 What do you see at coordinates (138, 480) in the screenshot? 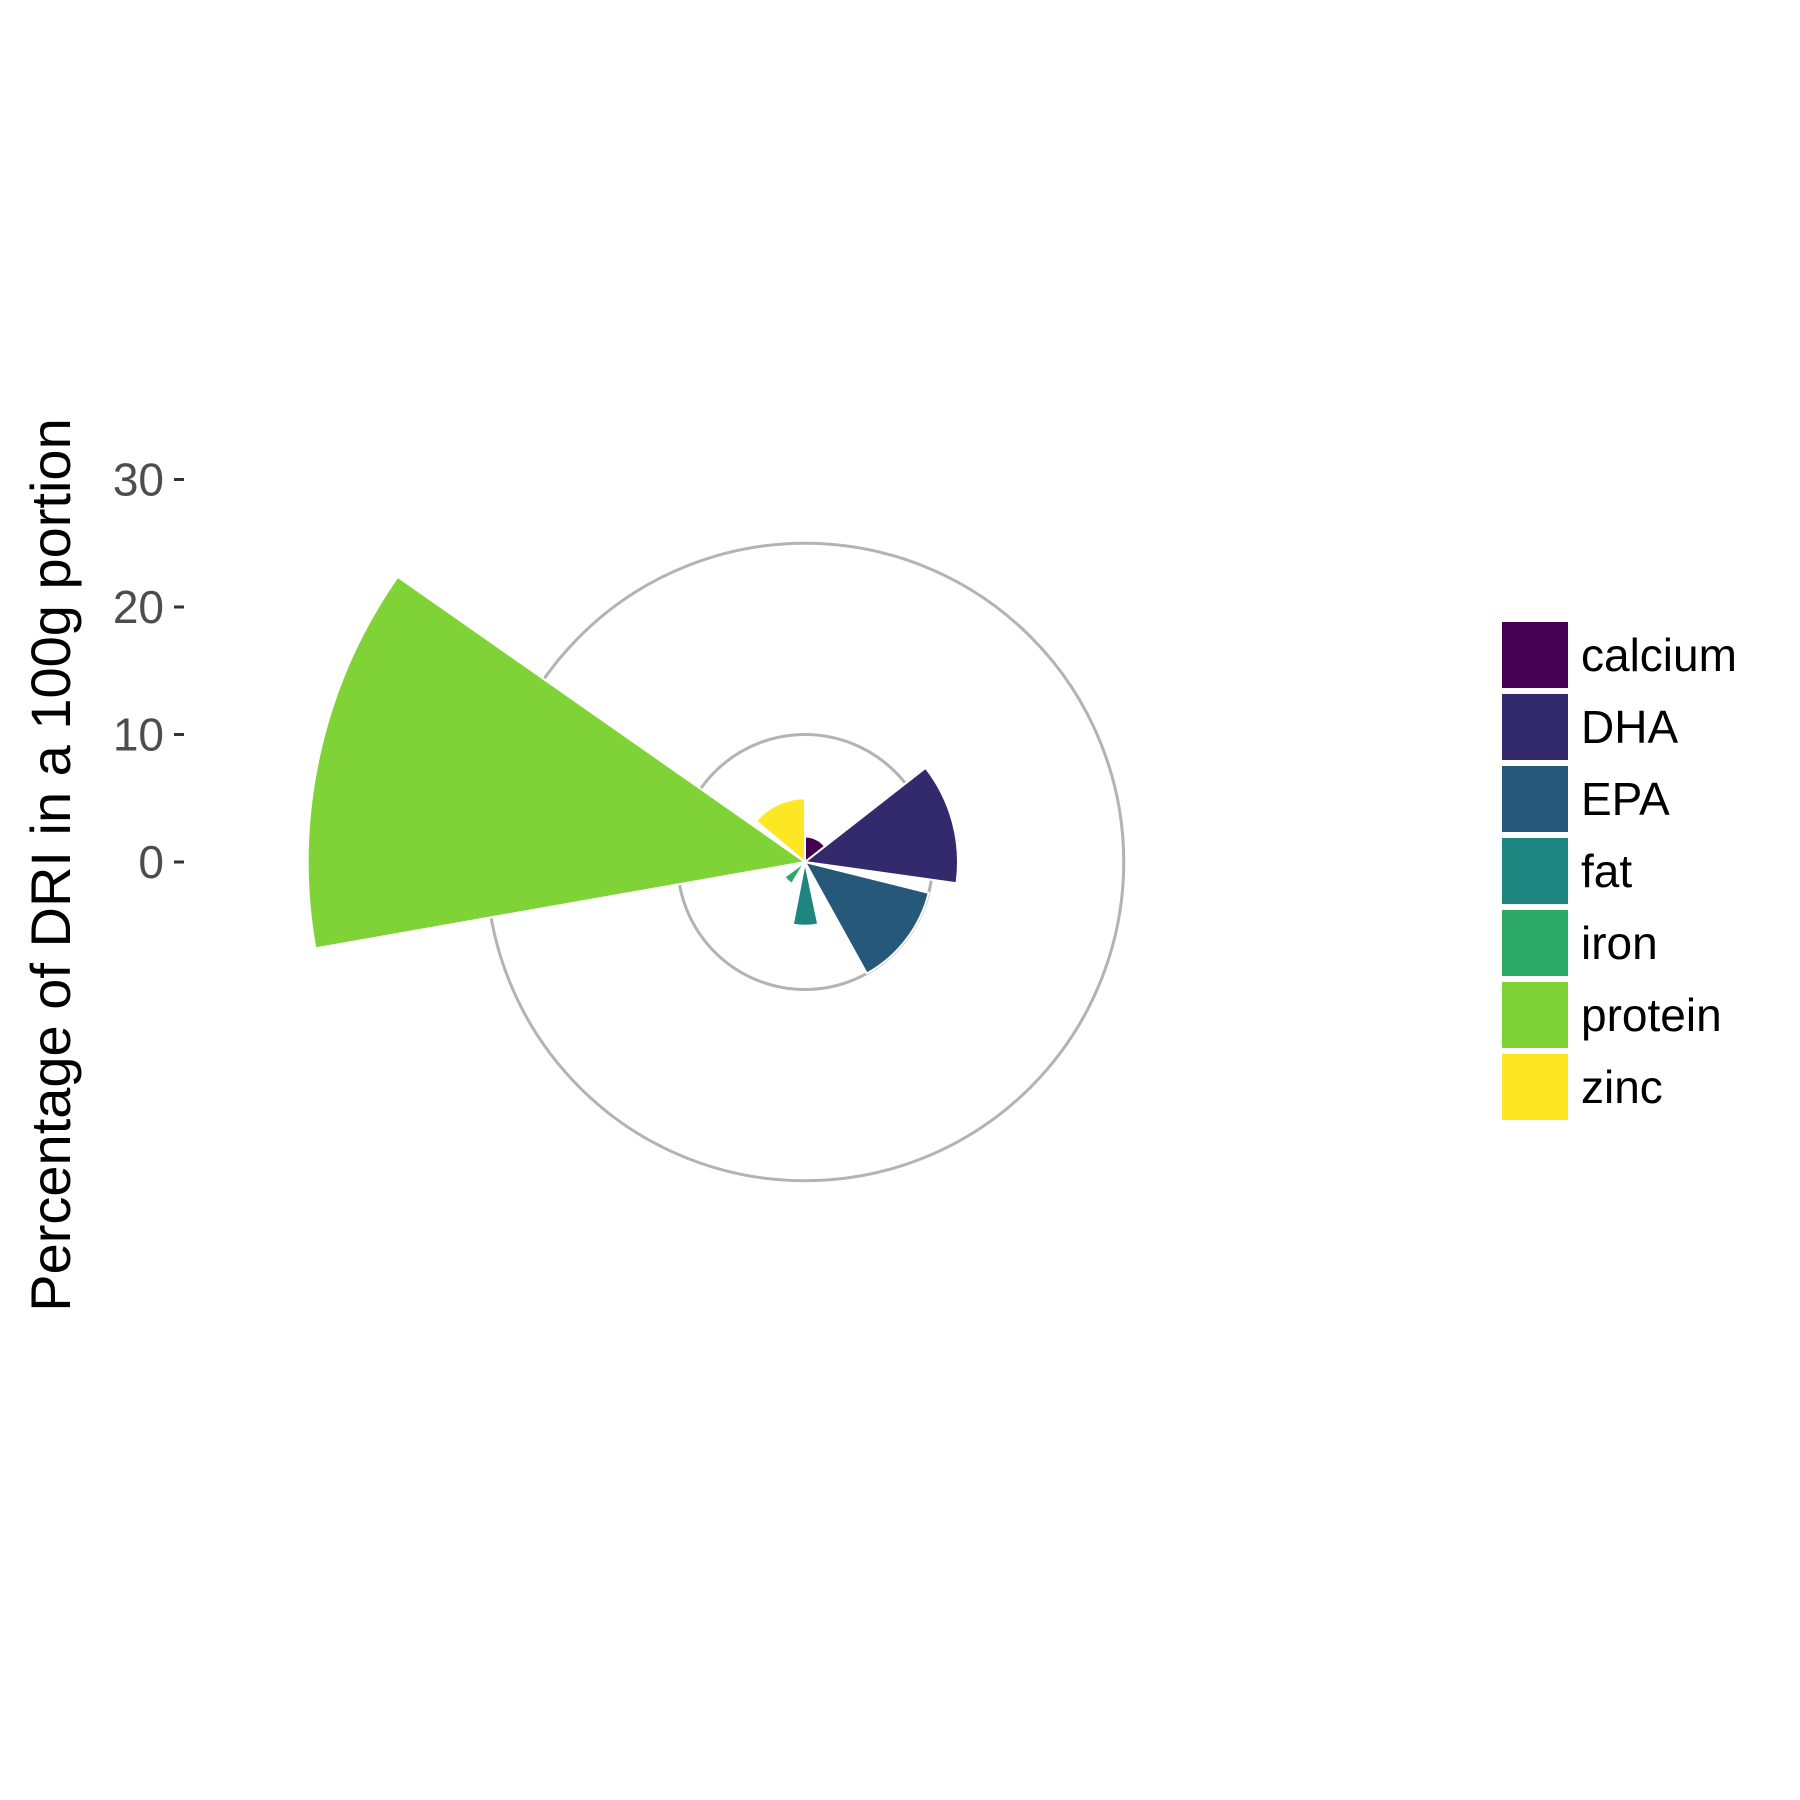
I see `y-tick-label: 30` at bounding box center [138, 480].